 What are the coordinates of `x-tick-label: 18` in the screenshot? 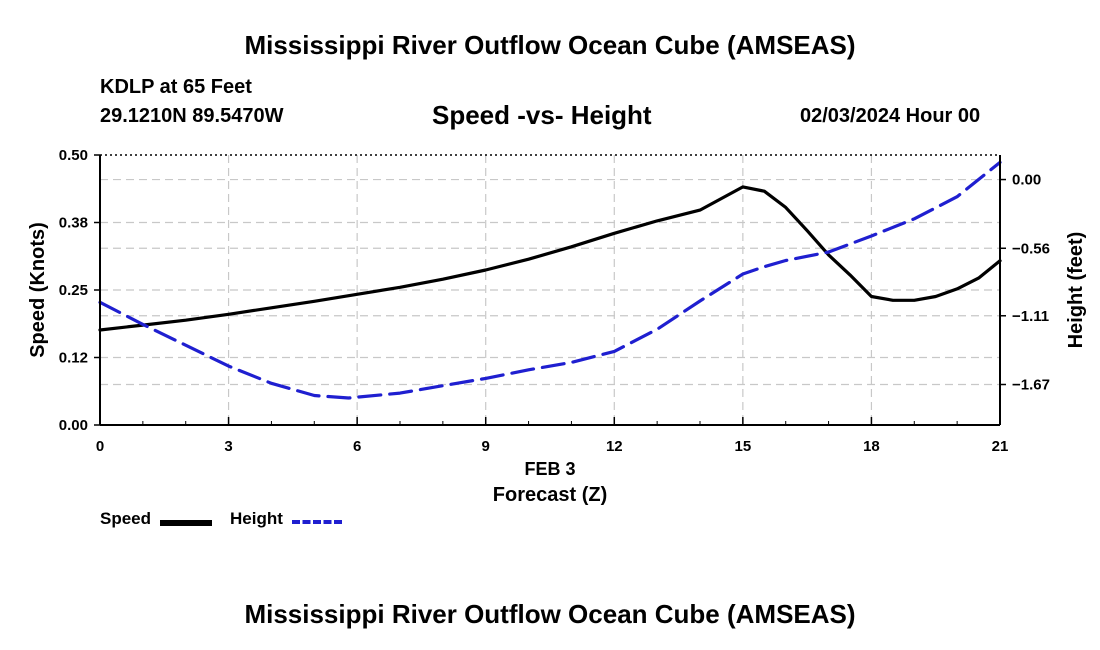 It's located at (871, 446).